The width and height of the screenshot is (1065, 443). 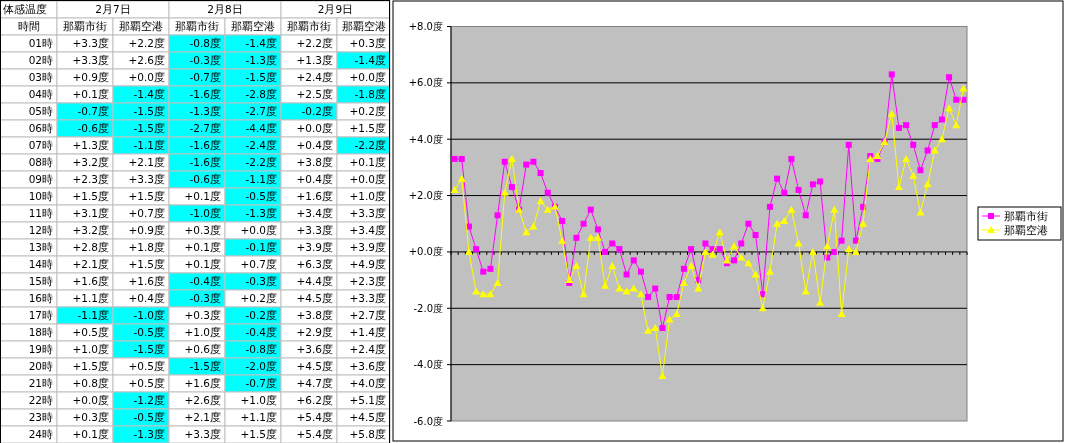 I want to click on y-tick-label: 11時, so click(x=40, y=213).